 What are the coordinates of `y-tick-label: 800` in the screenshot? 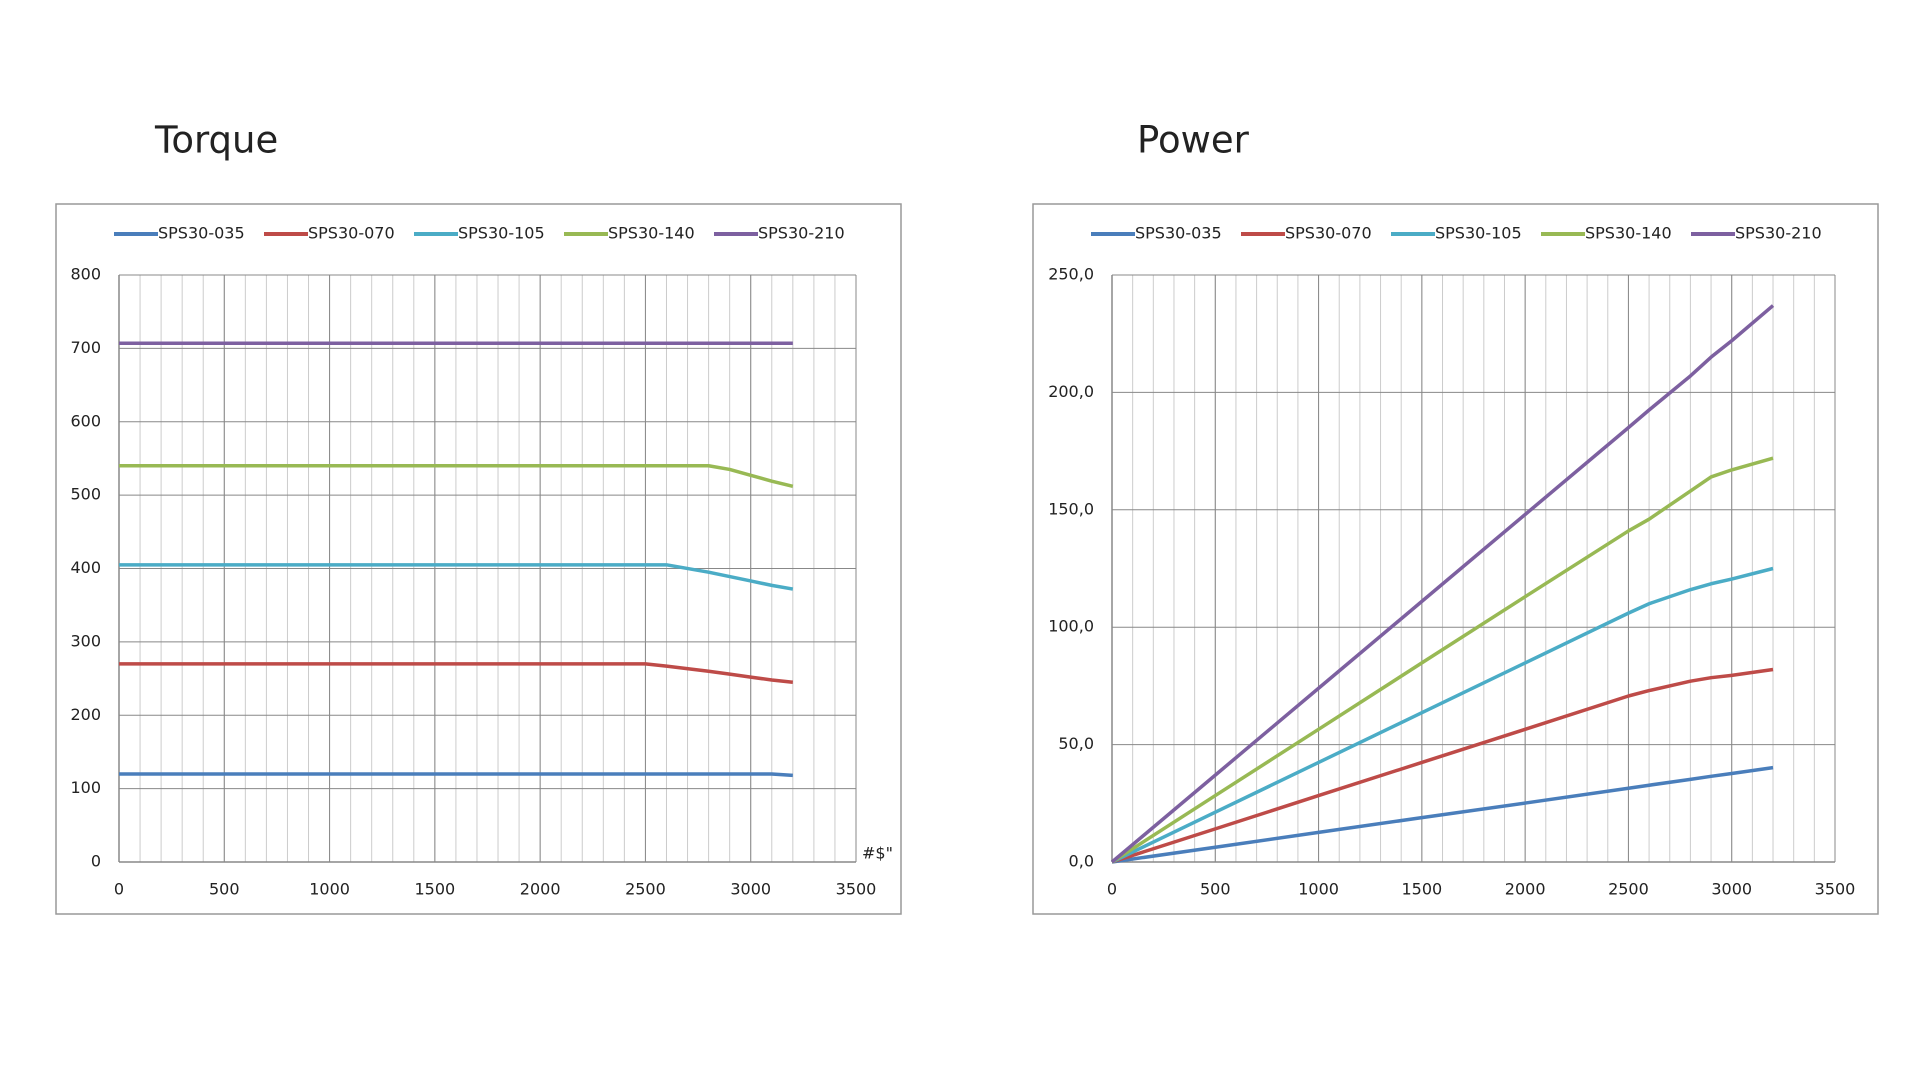 It's located at (85, 274).